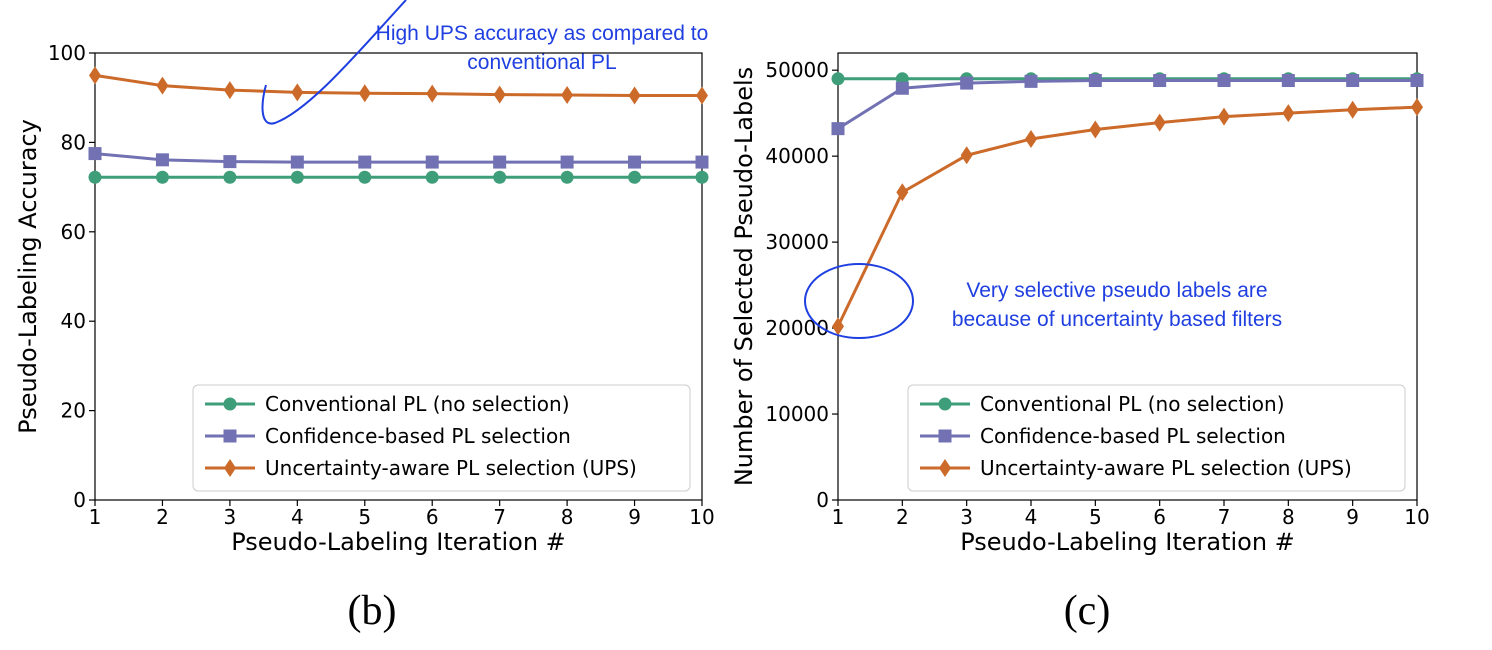  I want to click on annotation-text: conventional PL, so click(541, 62).